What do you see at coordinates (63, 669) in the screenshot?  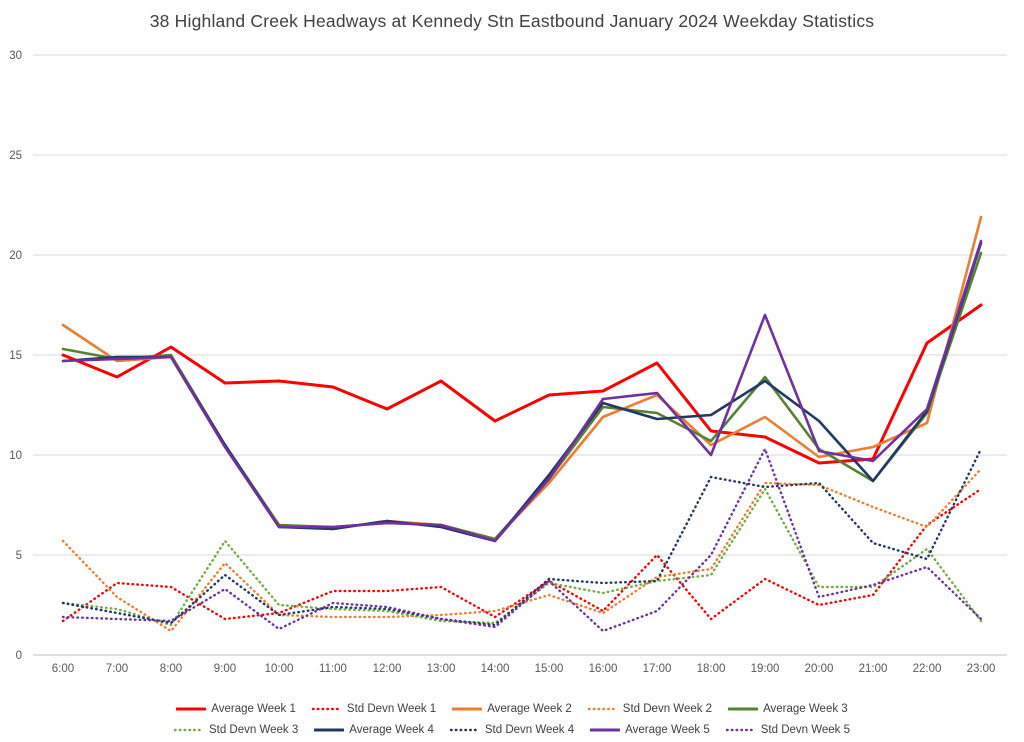 I see `x-axis-tick-label: 6:00` at bounding box center [63, 669].